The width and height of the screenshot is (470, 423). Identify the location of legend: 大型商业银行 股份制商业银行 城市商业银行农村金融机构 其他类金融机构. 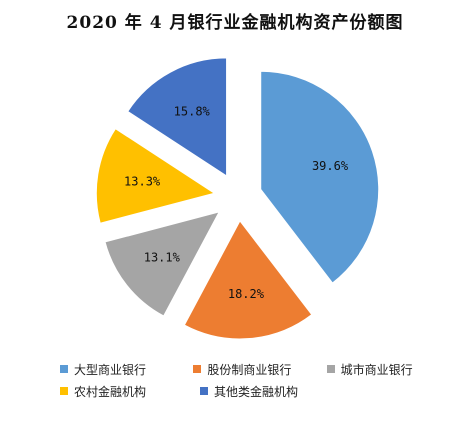
(260, 380).